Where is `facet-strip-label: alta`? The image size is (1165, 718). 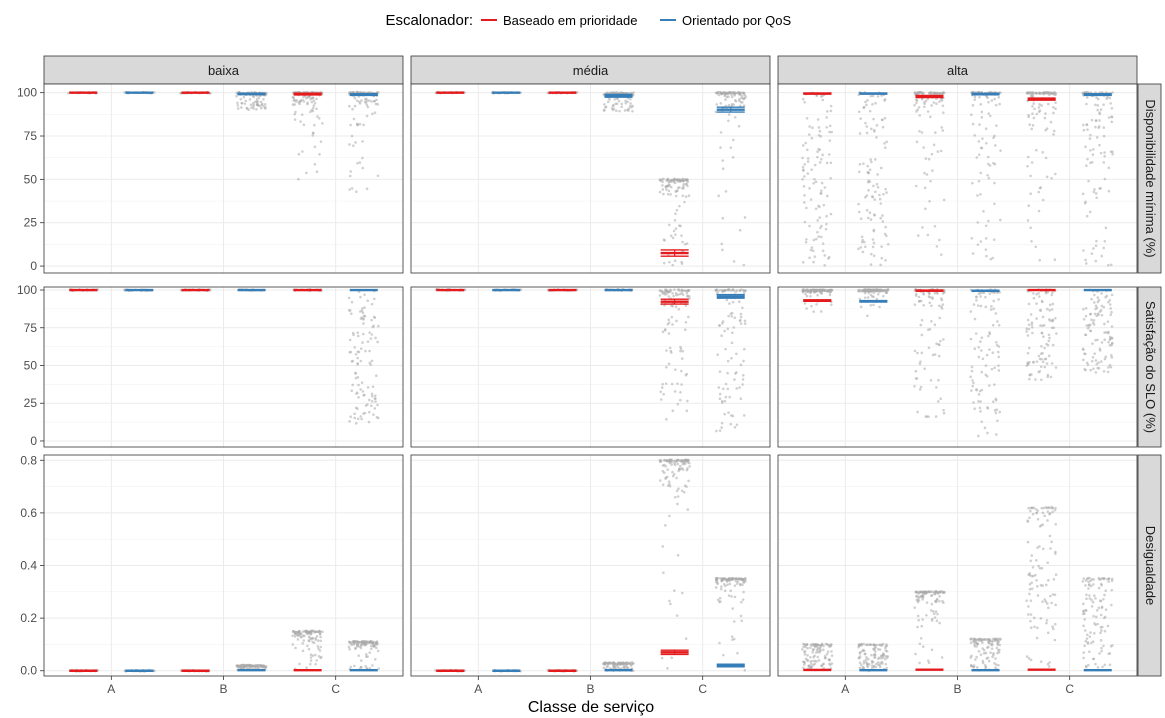 facet-strip-label: alta is located at coordinates (958, 70).